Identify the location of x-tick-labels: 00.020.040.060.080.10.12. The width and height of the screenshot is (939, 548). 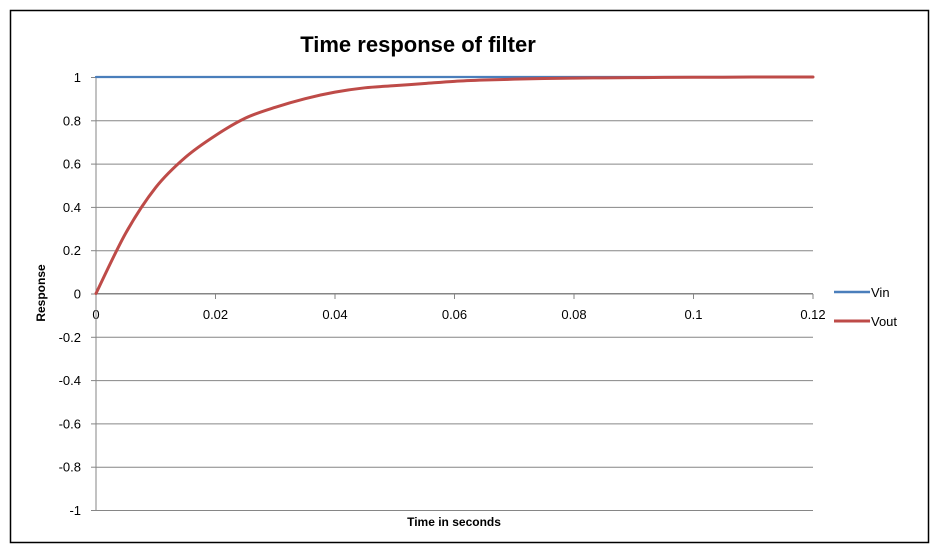
(459, 308).